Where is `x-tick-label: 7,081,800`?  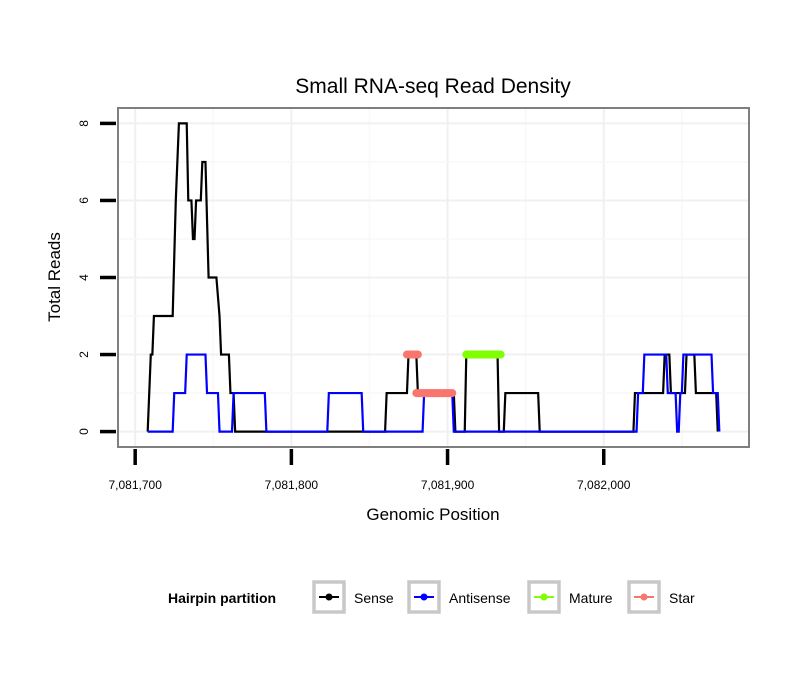
x-tick-label: 7,081,800 is located at coordinates (292, 485).